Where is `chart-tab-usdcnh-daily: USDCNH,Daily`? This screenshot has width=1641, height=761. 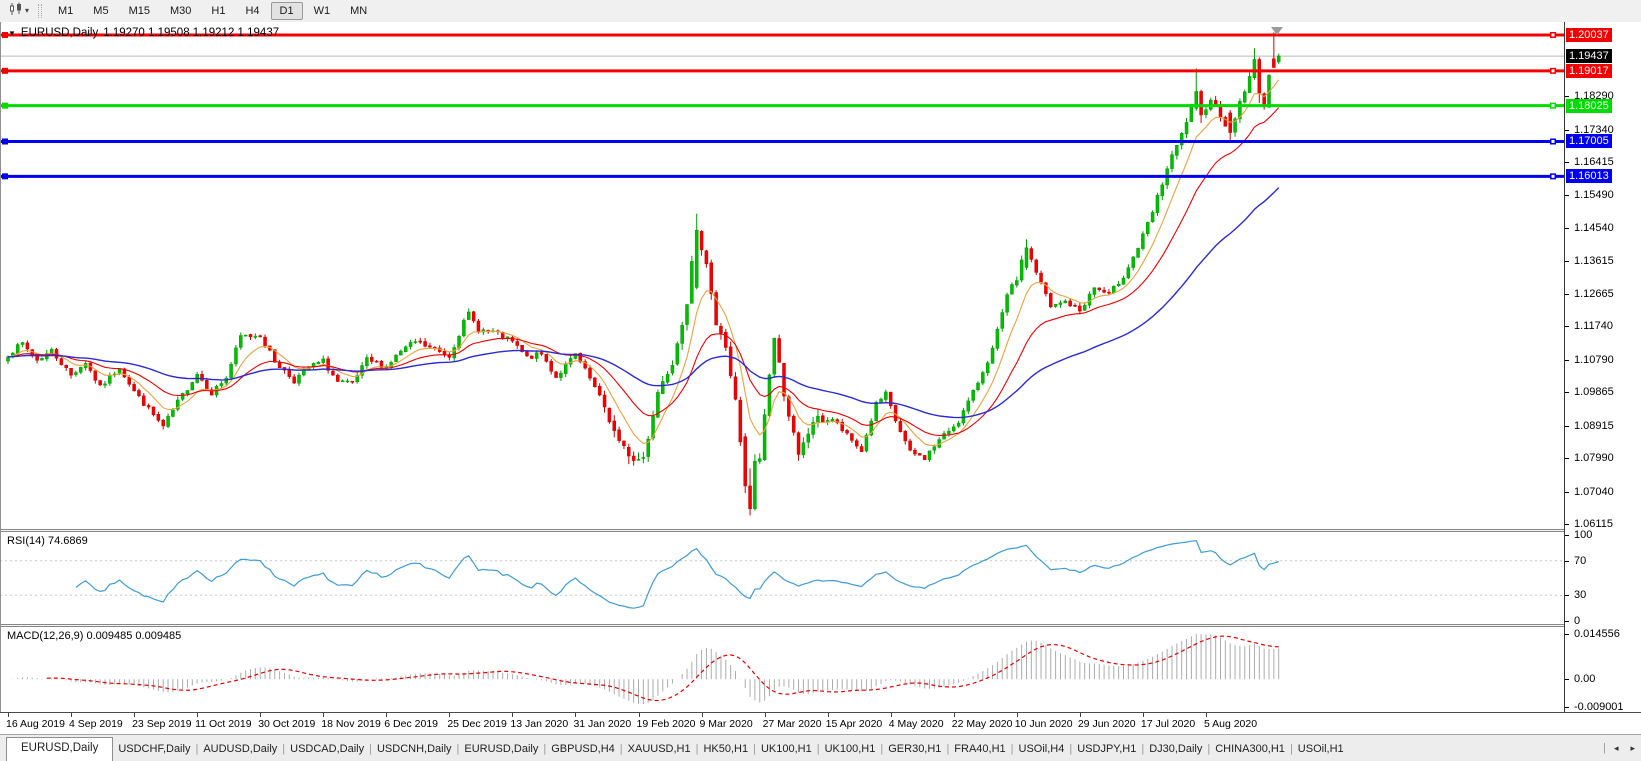 chart-tab-usdcnh-daily: USDCNH,Daily is located at coordinates (414, 749).